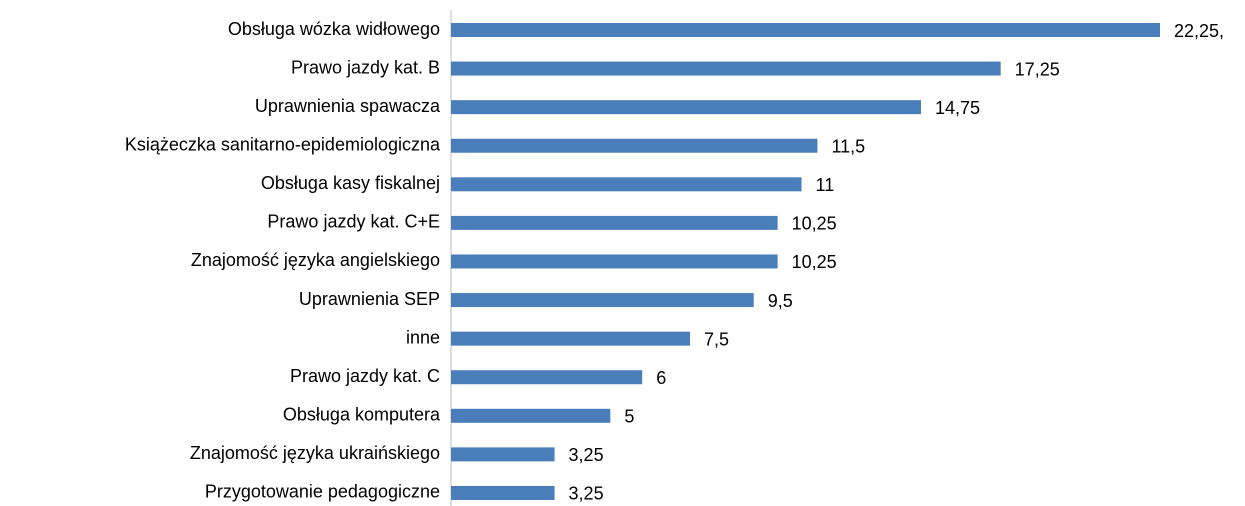 This screenshot has width=1245, height=506. What do you see at coordinates (661, 378) in the screenshot?
I see `data-label: 6` at bounding box center [661, 378].